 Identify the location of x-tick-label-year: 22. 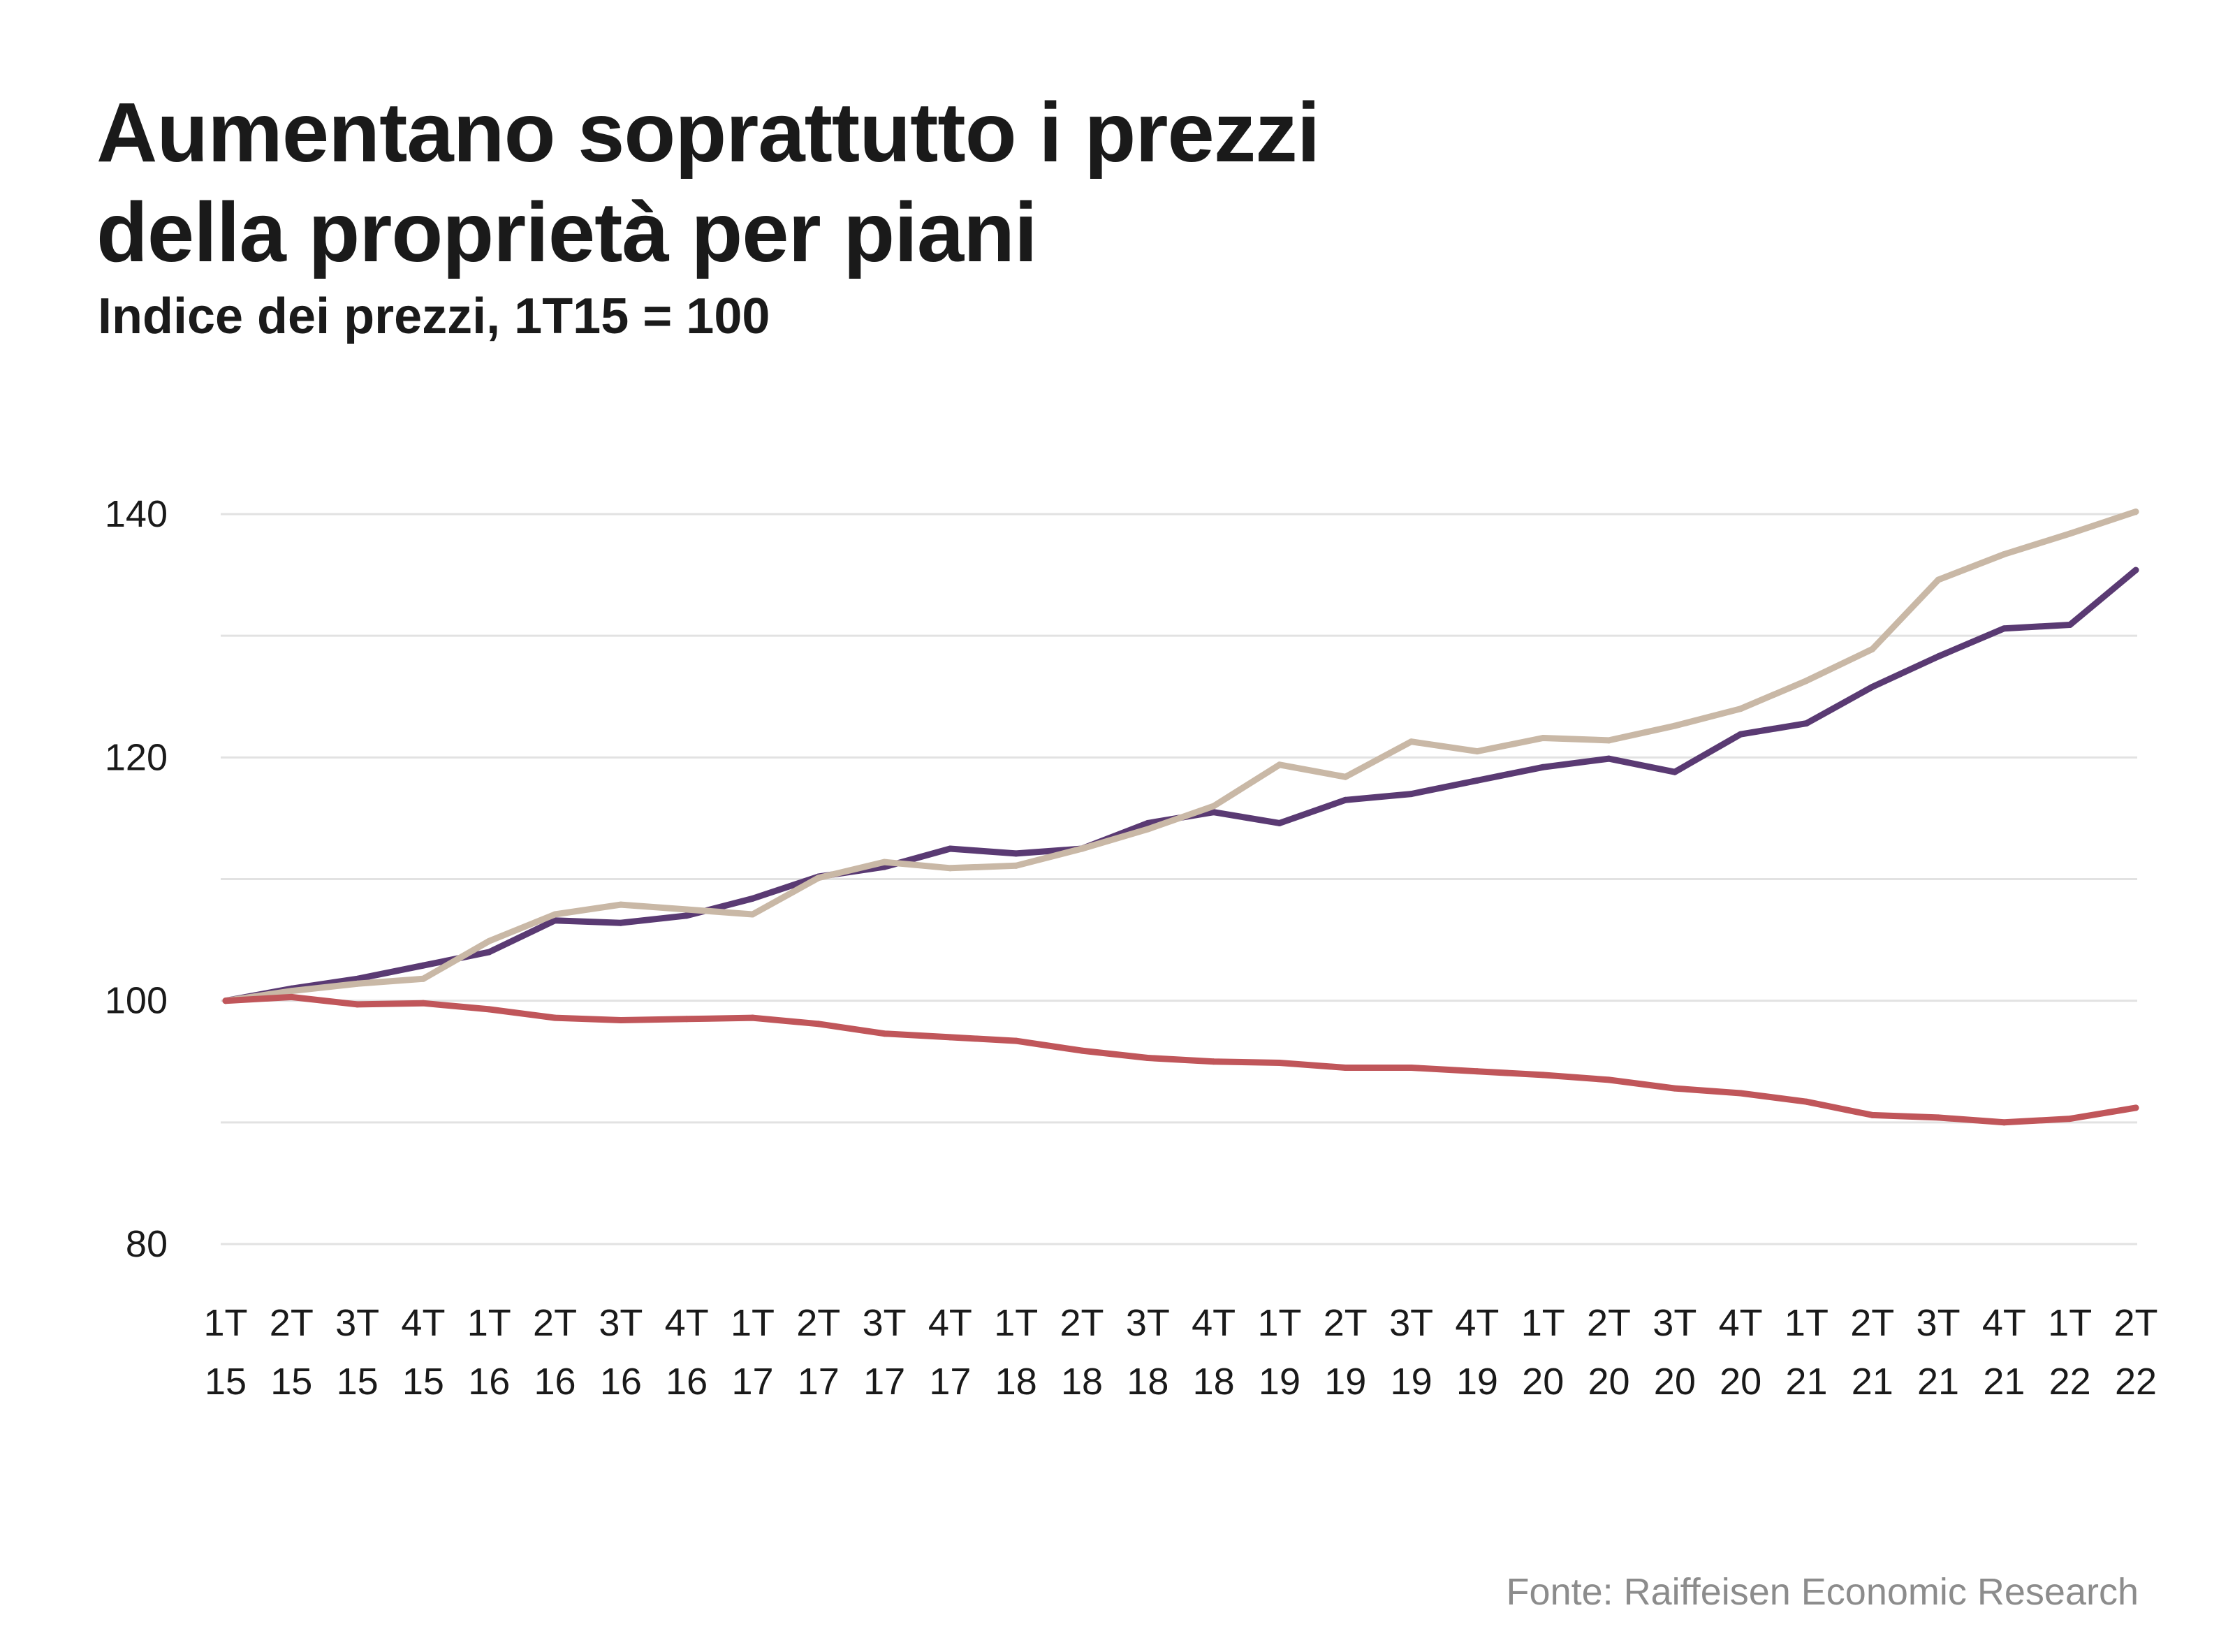
(2070, 1382).